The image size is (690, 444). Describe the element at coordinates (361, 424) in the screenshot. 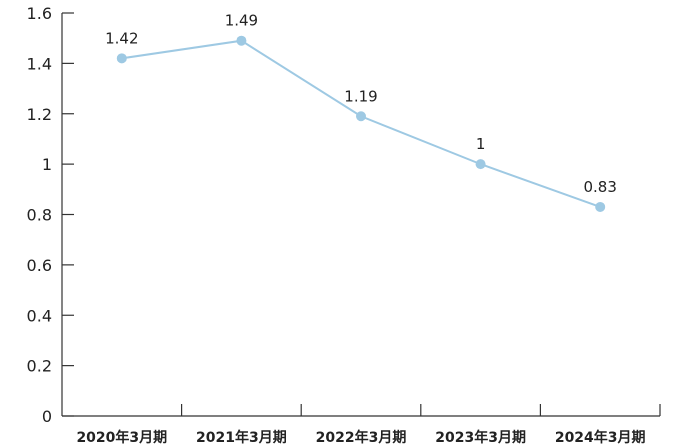

I see `x-axis: 2020年3月期 2021年3月期 2022年3月期 2023年3月期 2024年3月期` at that location.